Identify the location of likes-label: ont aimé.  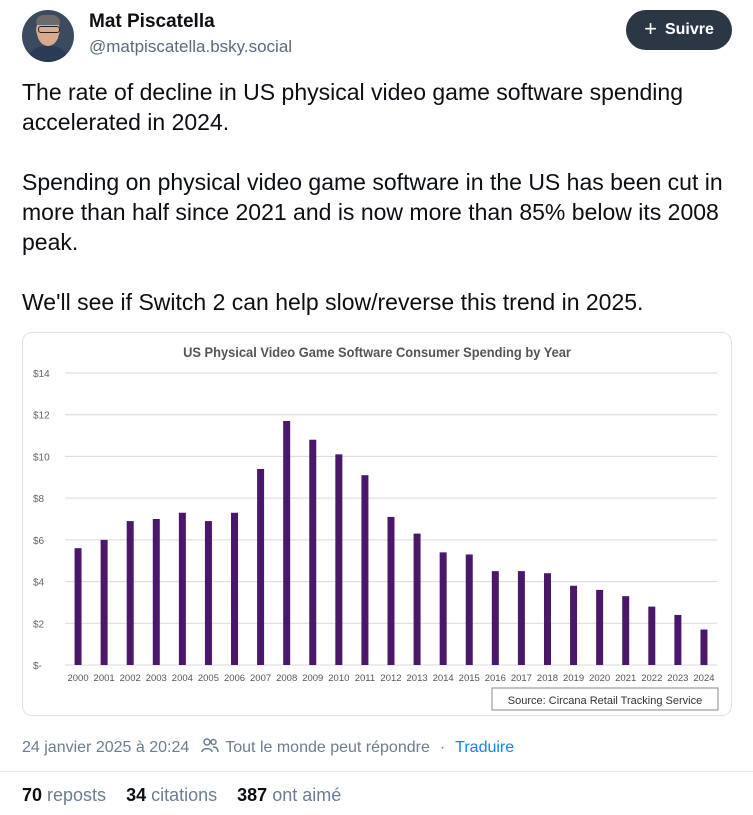
(307, 795).